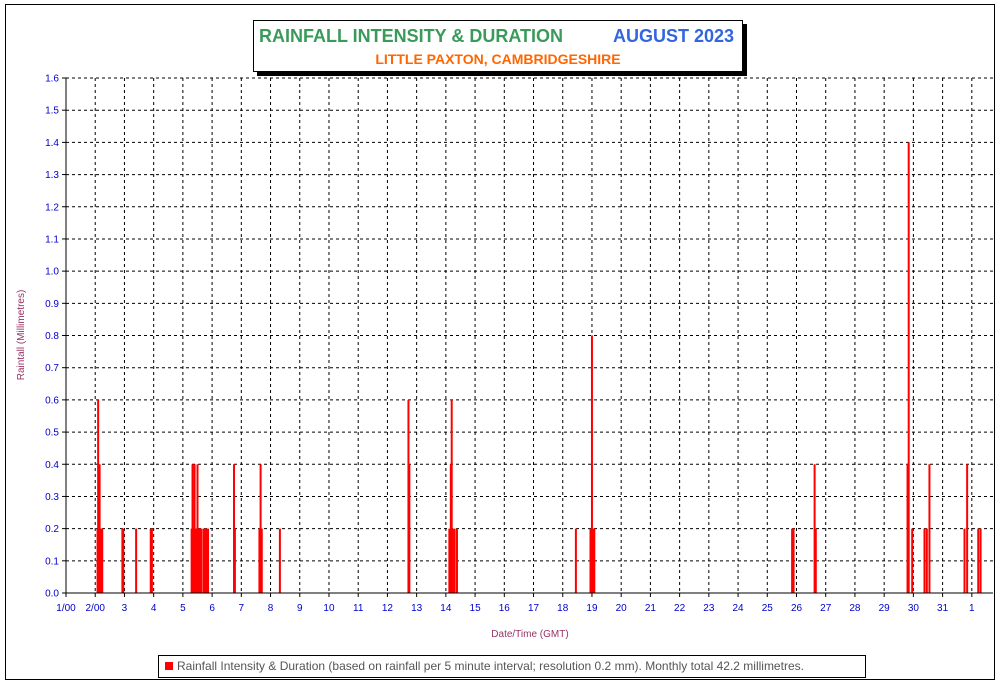 This screenshot has height=686, width=1001. I want to click on x-tick-label: 1, so click(972, 608).